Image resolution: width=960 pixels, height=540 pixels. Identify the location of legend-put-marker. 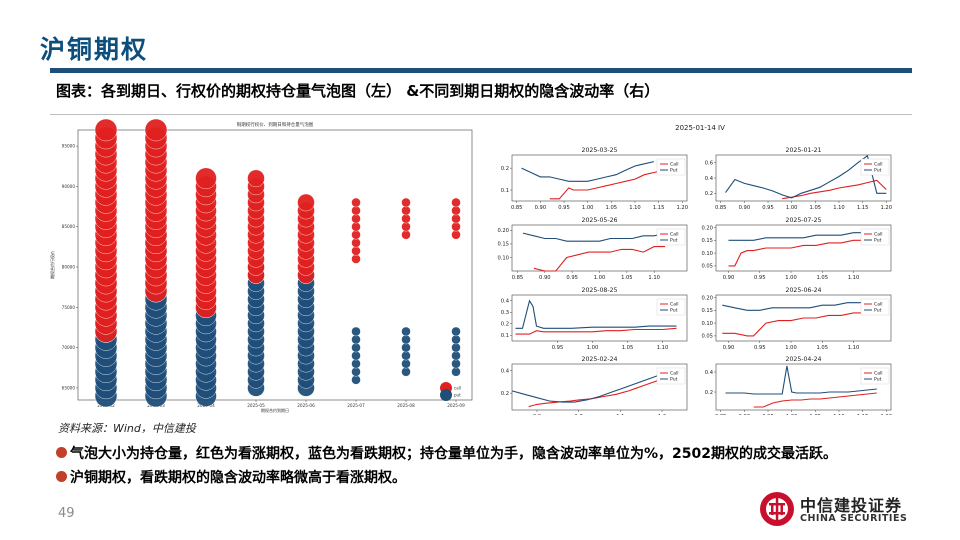
(446, 395).